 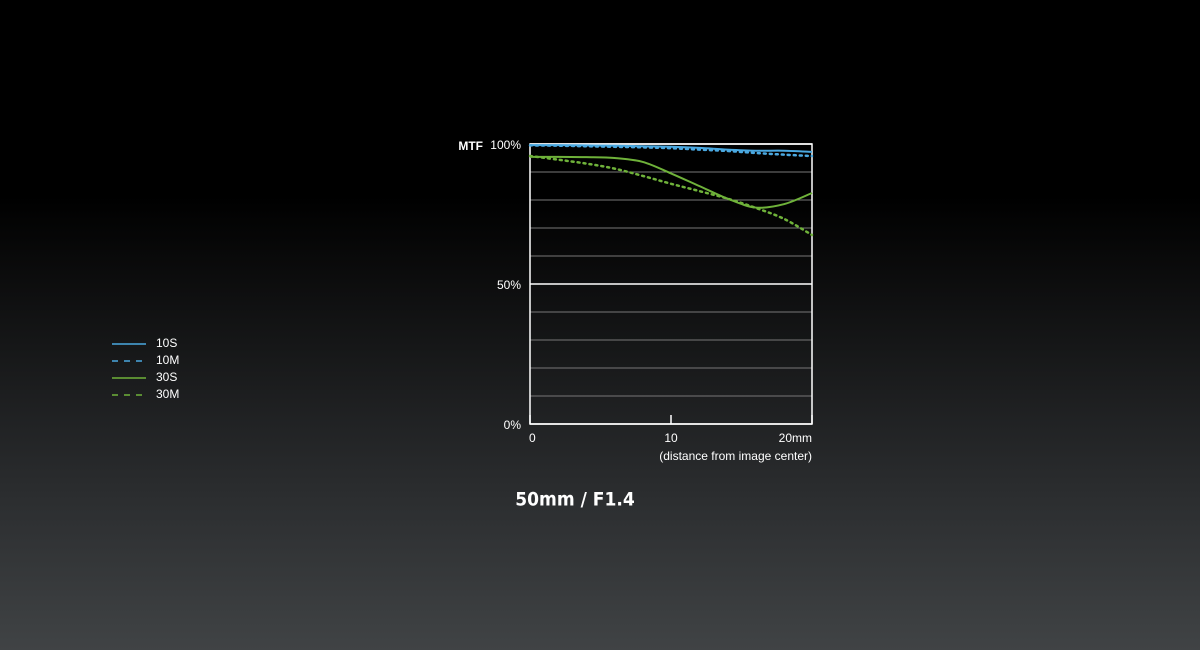 I want to click on legend-label: 10S, so click(x=166, y=343).